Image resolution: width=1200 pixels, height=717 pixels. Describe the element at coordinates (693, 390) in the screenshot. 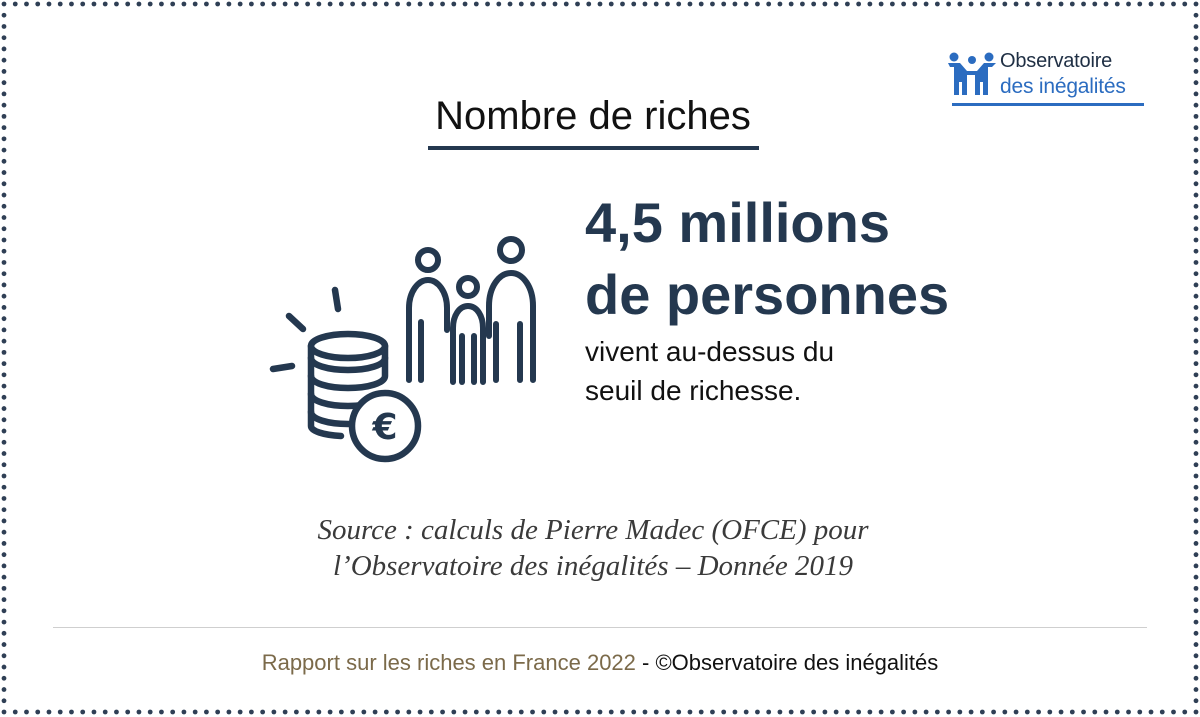

I see `description-line-2: seuil de richesse.` at that location.